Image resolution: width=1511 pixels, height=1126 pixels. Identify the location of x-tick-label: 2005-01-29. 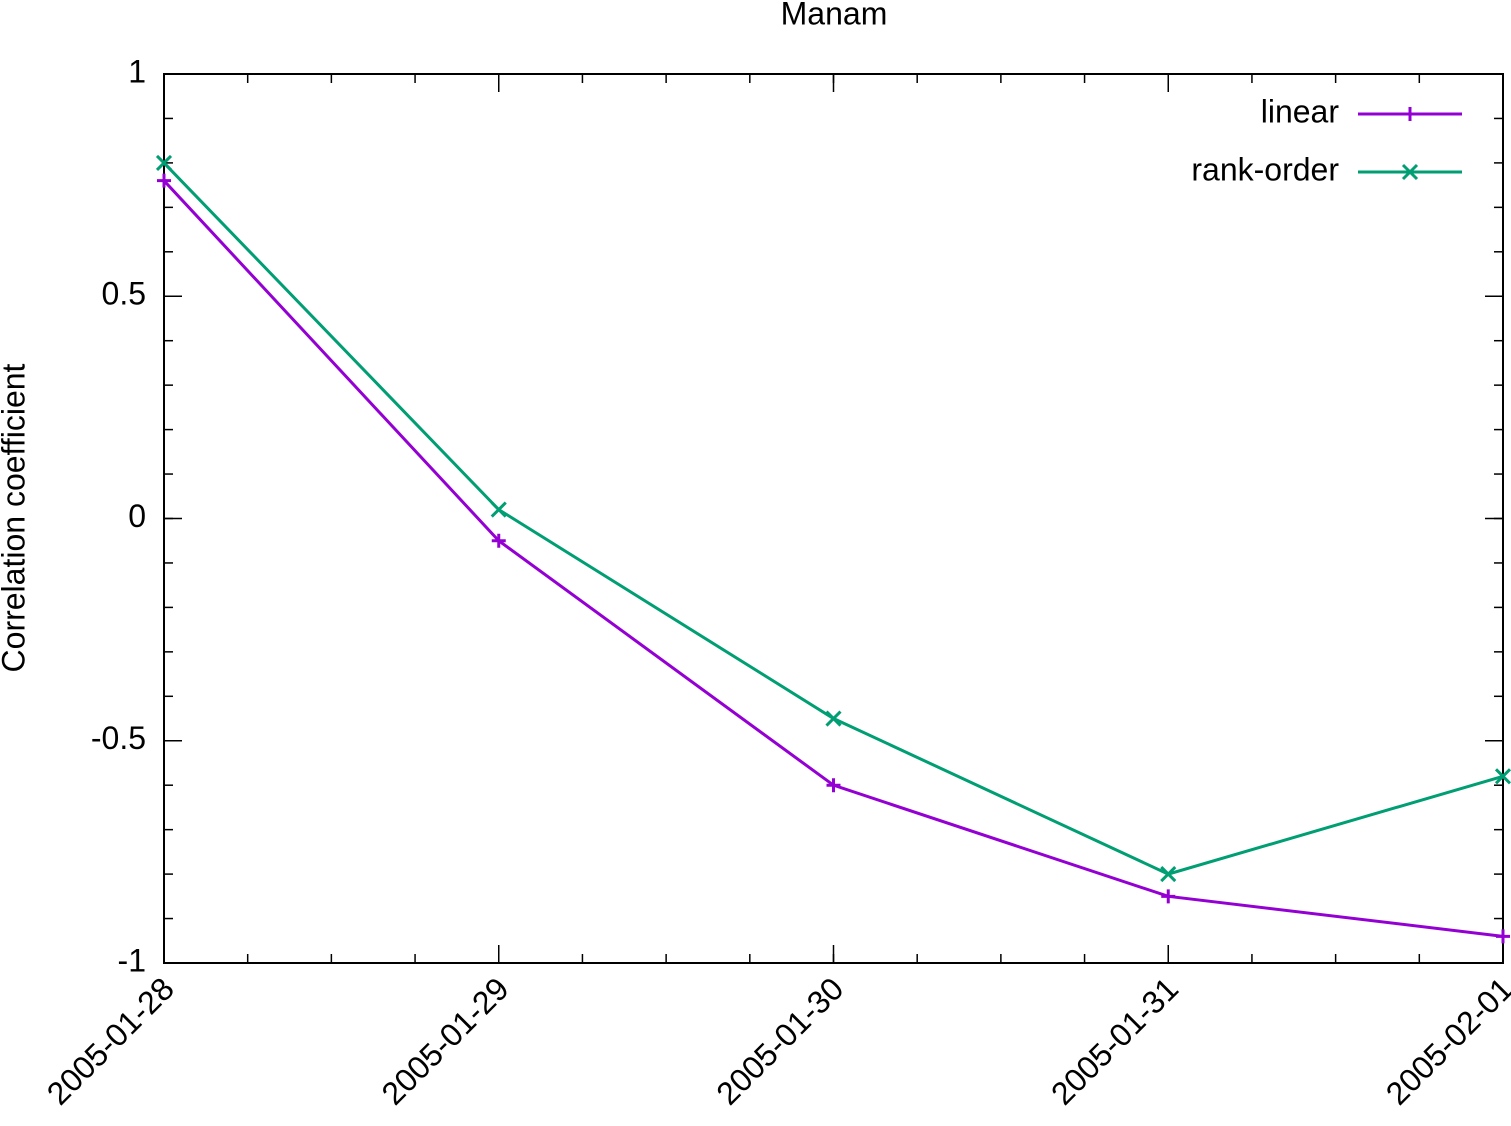
(444, 1040).